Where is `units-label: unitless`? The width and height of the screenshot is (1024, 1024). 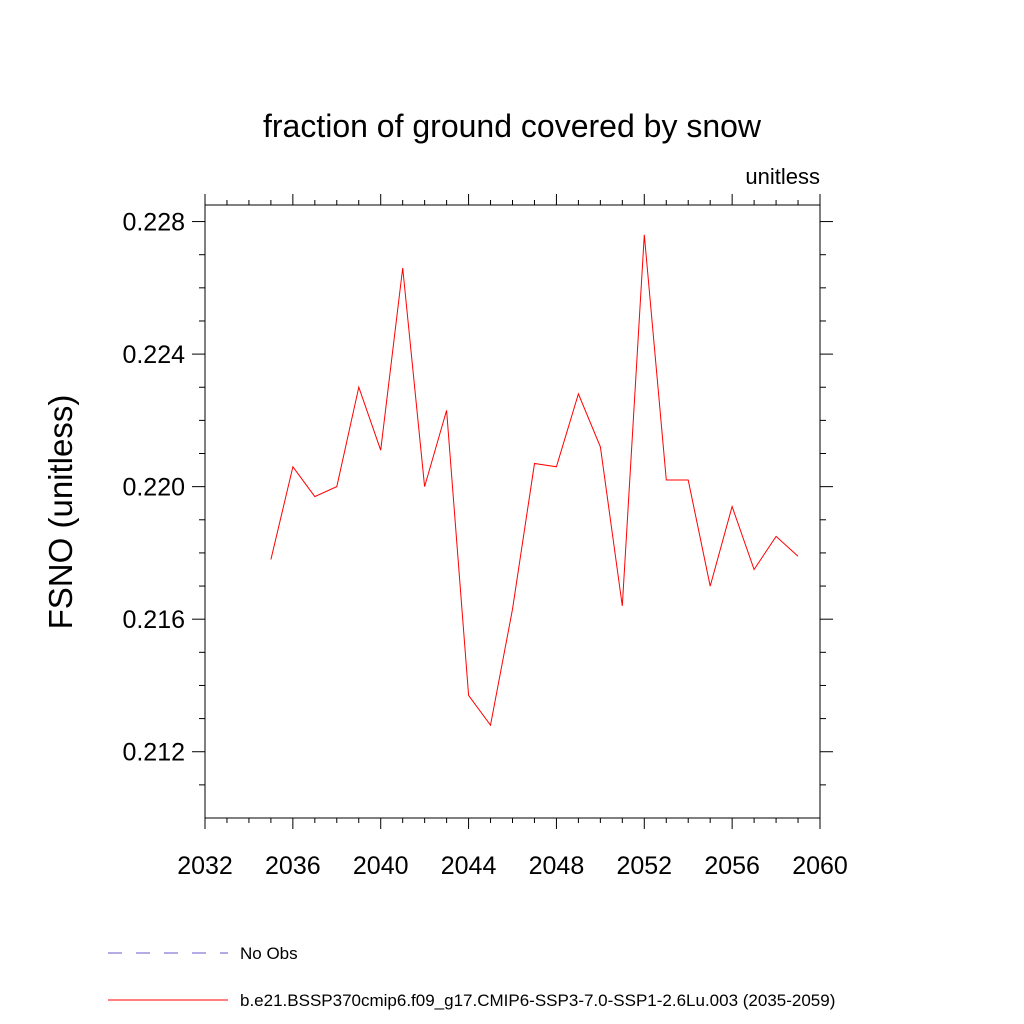
units-label: unitless is located at coordinates (782, 176).